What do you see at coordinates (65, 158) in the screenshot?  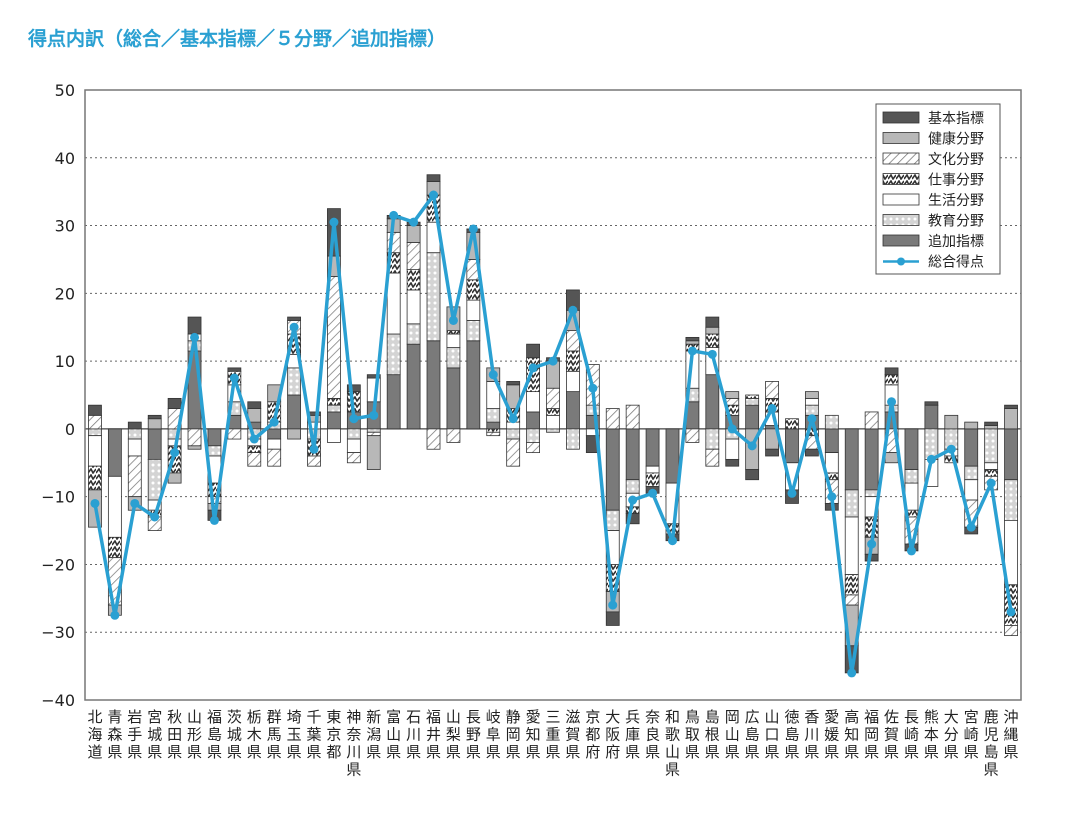 I see `y-tick-label: 40` at bounding box center [65, 158].